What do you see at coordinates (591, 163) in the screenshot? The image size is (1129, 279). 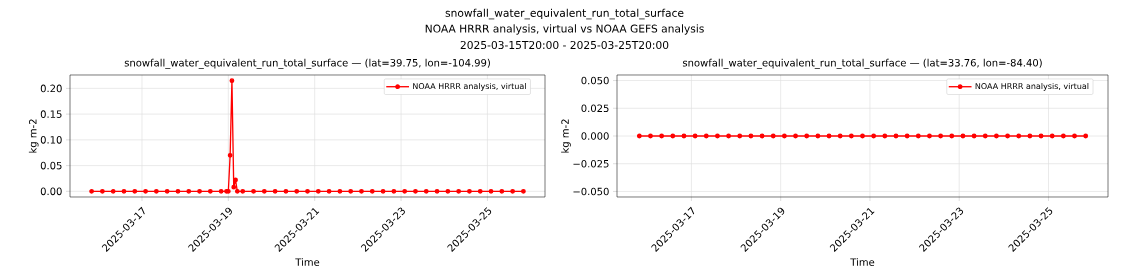 I see `y-tick-label: −0.025` at bounding box center [591, 163].